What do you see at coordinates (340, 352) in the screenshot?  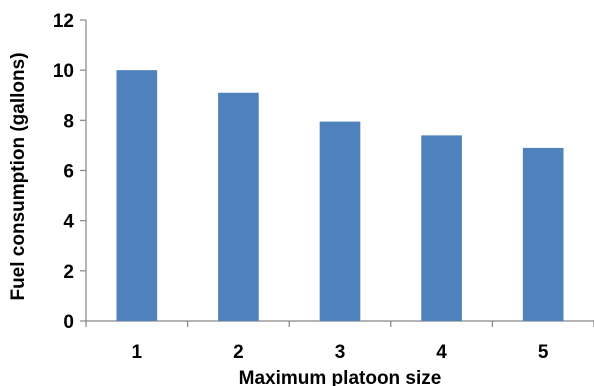 I see `x-tick-label: 3` at bounding box center [340, 352].